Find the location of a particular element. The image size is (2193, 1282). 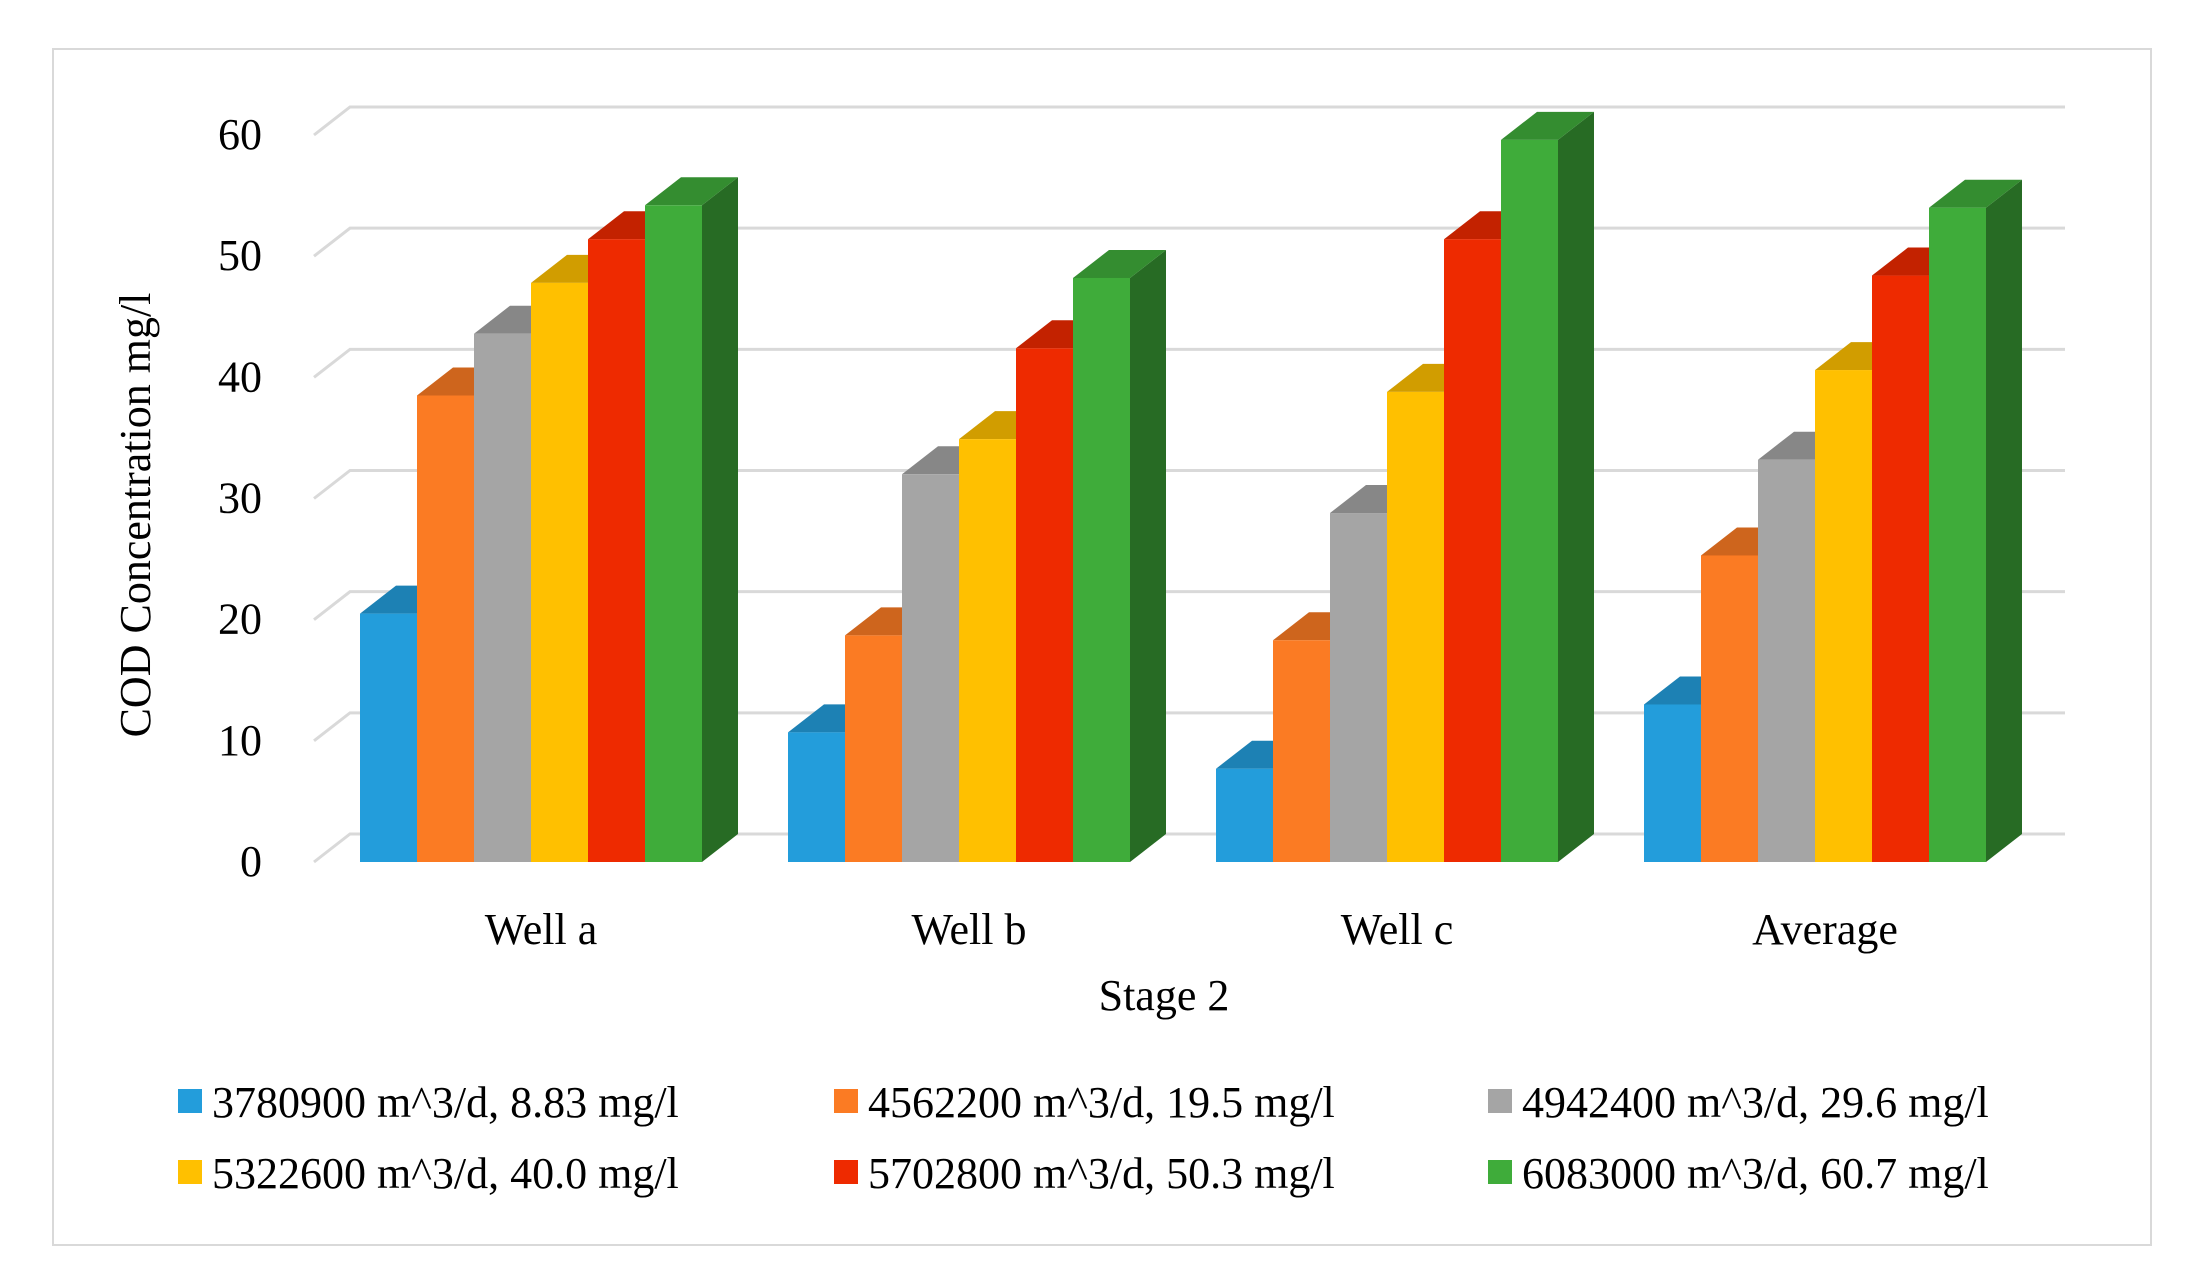

y-tick-label: 10 is located at coordinates (240, 740).